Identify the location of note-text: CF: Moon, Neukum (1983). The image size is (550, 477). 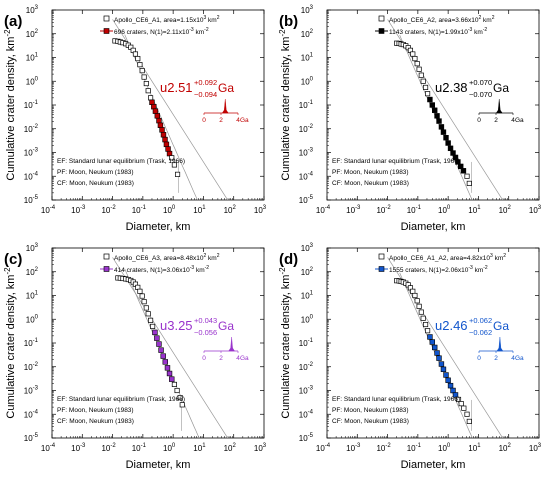
(95, 183).